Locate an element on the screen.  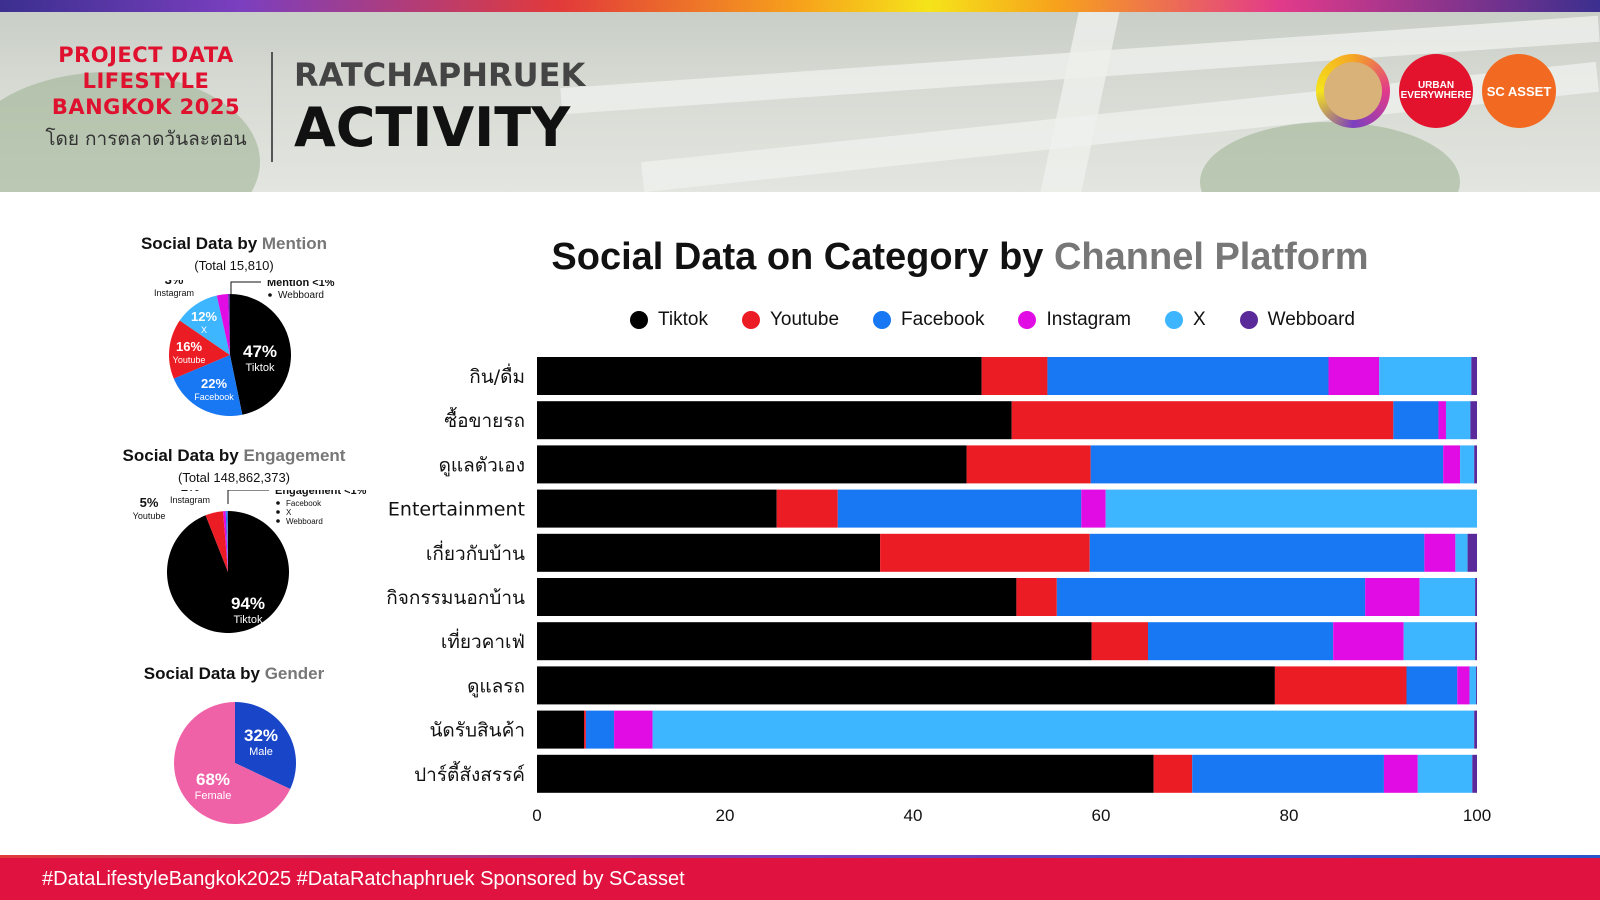
category-label: กิจกรรมนอกบ้าน is located at coordinates (455, 598).